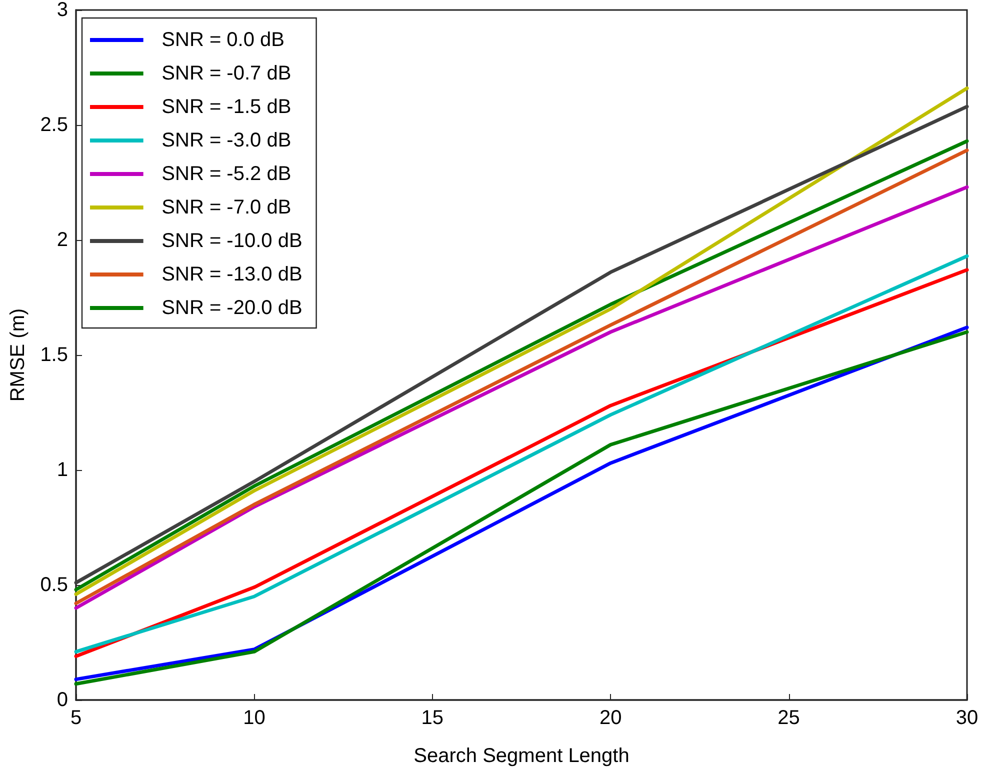 This screenshot has height=778, width=987. I want to click on legend-label: SNR = -0.7 dB, so click(227, 73).